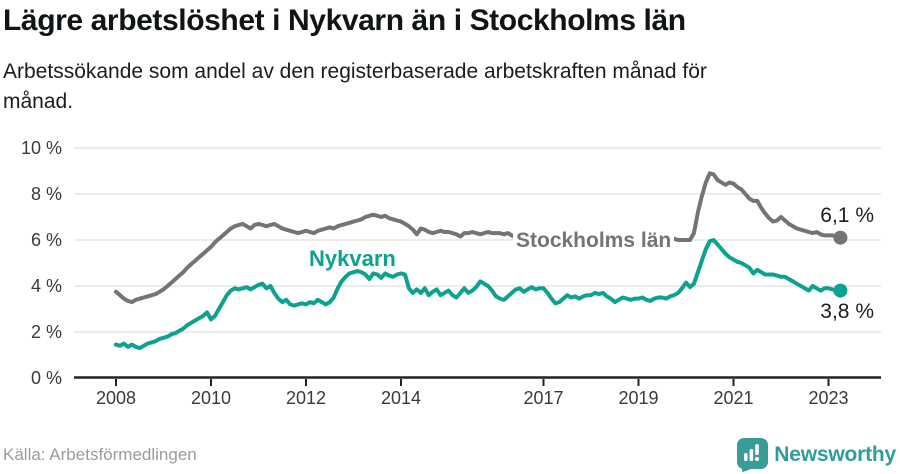 This screenshot has height=474, width=900. I want to click on brand-name: Newsworthy, so click(835, 454).